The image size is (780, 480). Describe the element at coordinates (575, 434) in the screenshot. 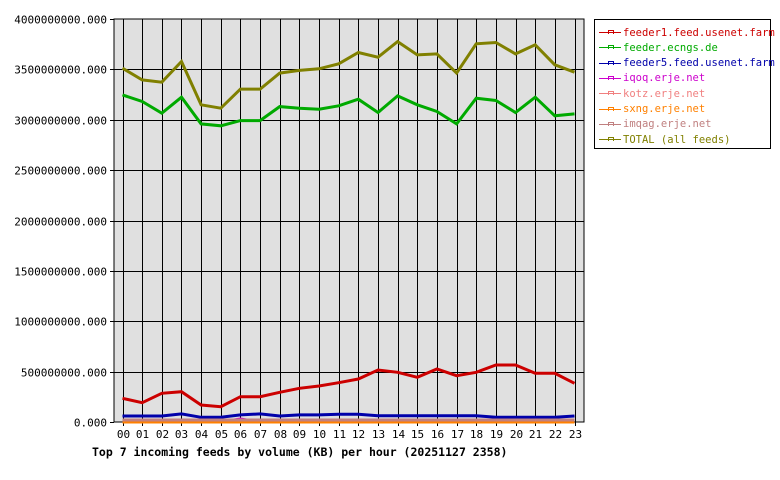

I see `x-tick-label: 23` at that location.